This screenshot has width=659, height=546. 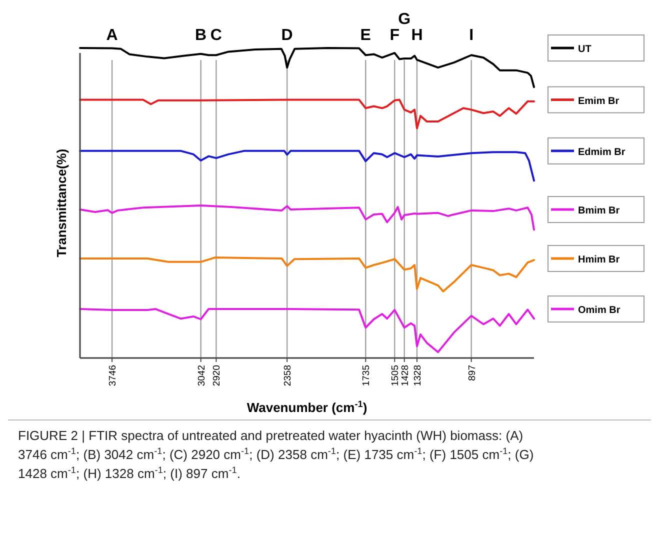 What do you see at coordinates (307, 407) in the screenshot?
I see `x-axis-title: Wavenumber (cm$^{-1}$)` at bounding box center [307, 407].